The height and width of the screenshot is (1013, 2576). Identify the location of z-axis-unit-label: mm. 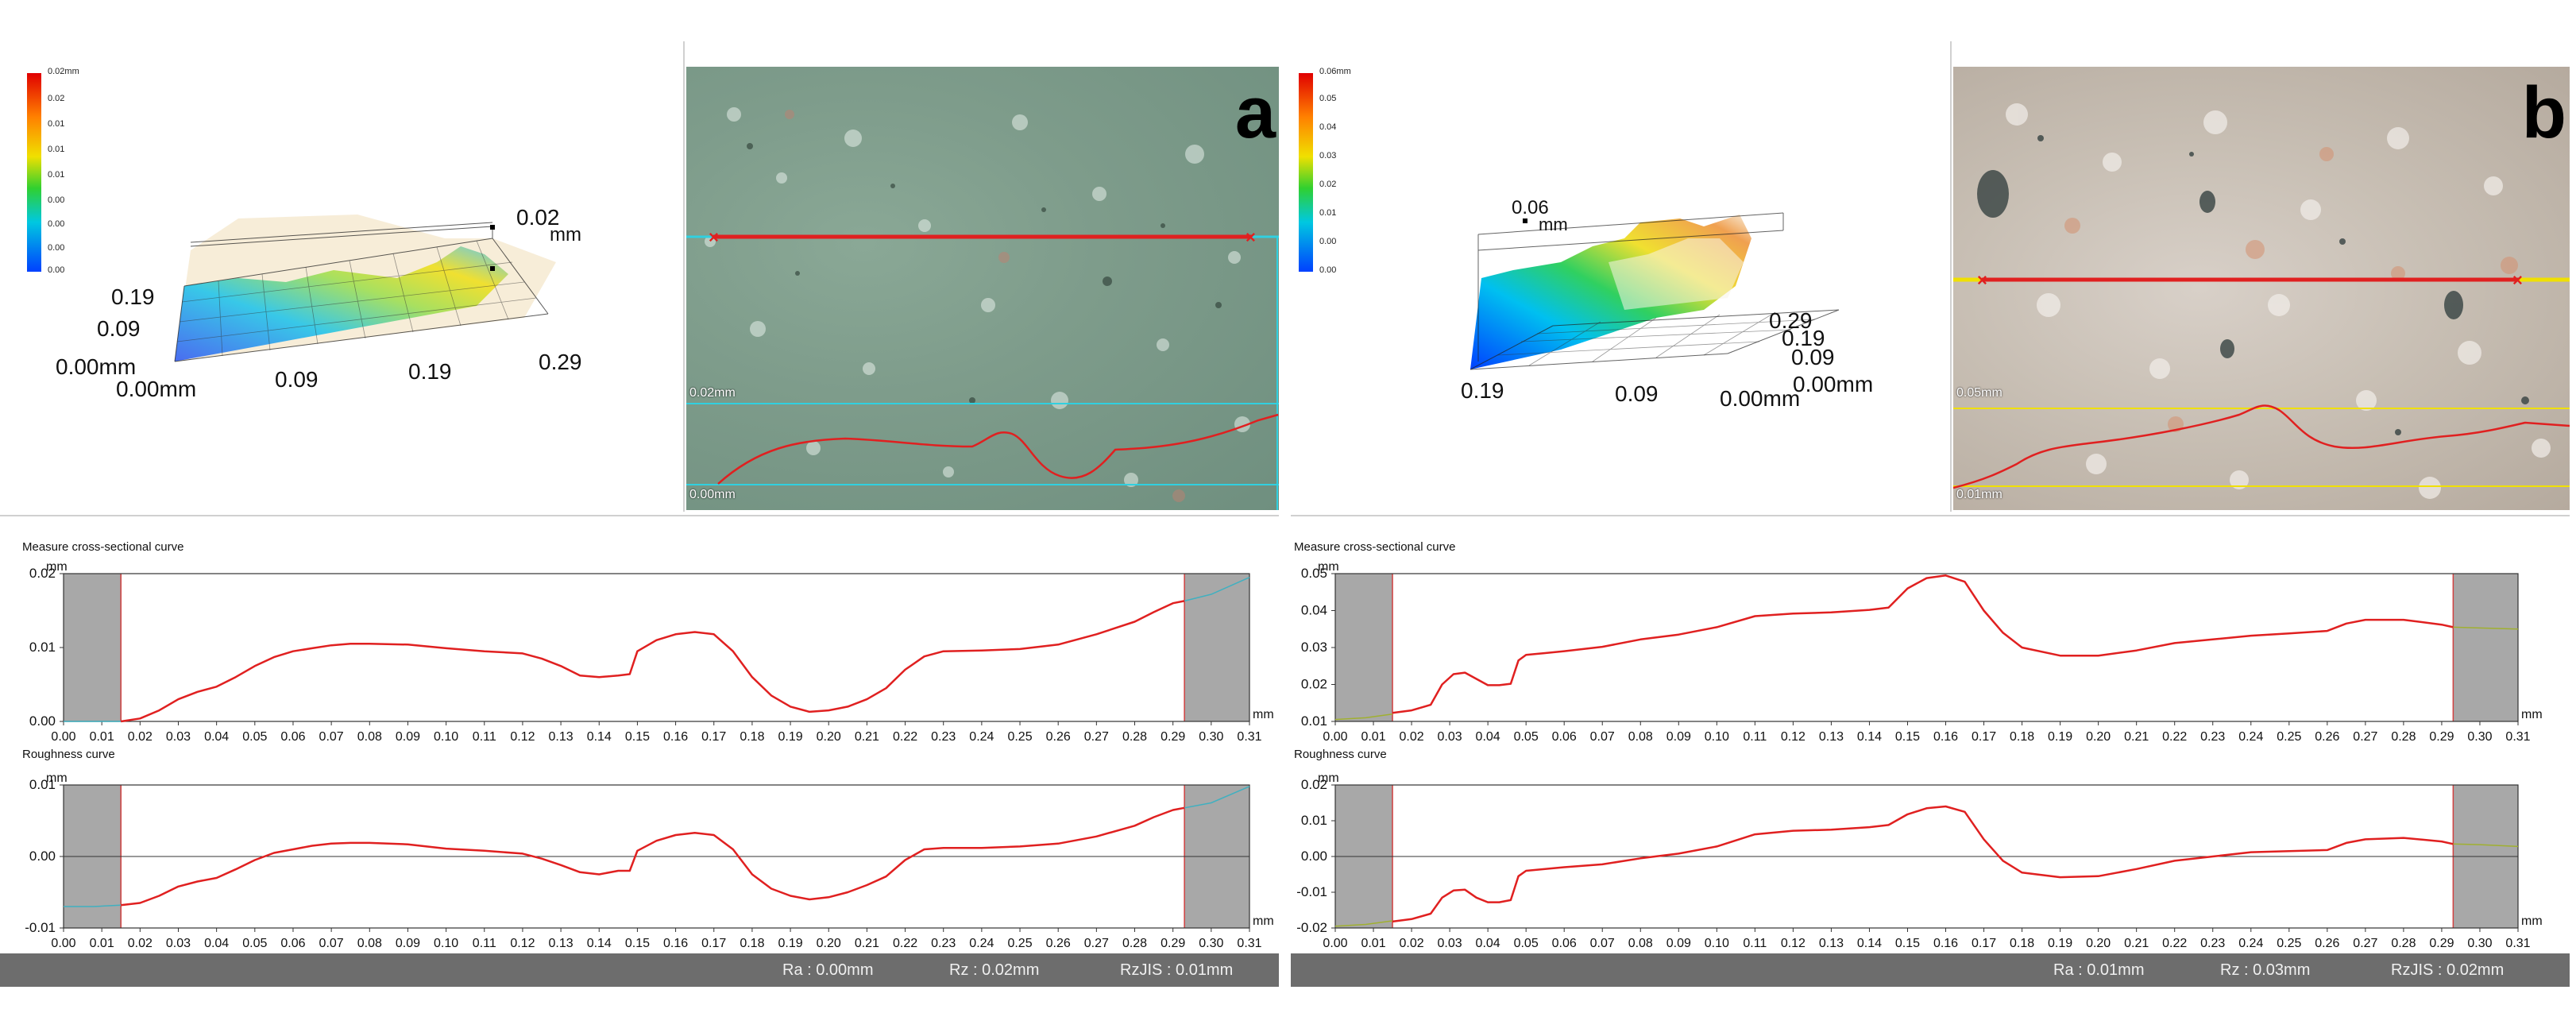
(565, 235).